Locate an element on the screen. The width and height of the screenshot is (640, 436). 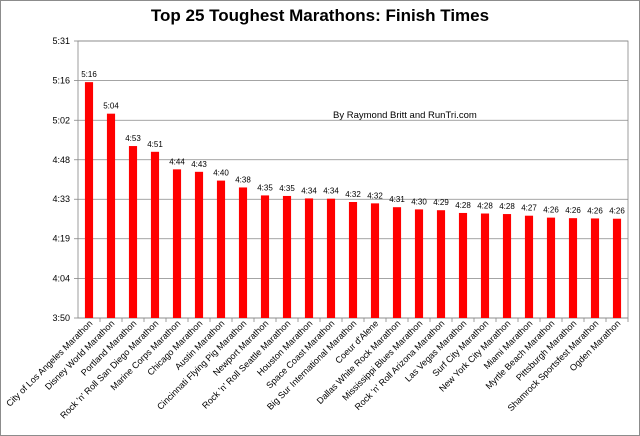
data-label: 4:51 is located at coordinates (155, 144).